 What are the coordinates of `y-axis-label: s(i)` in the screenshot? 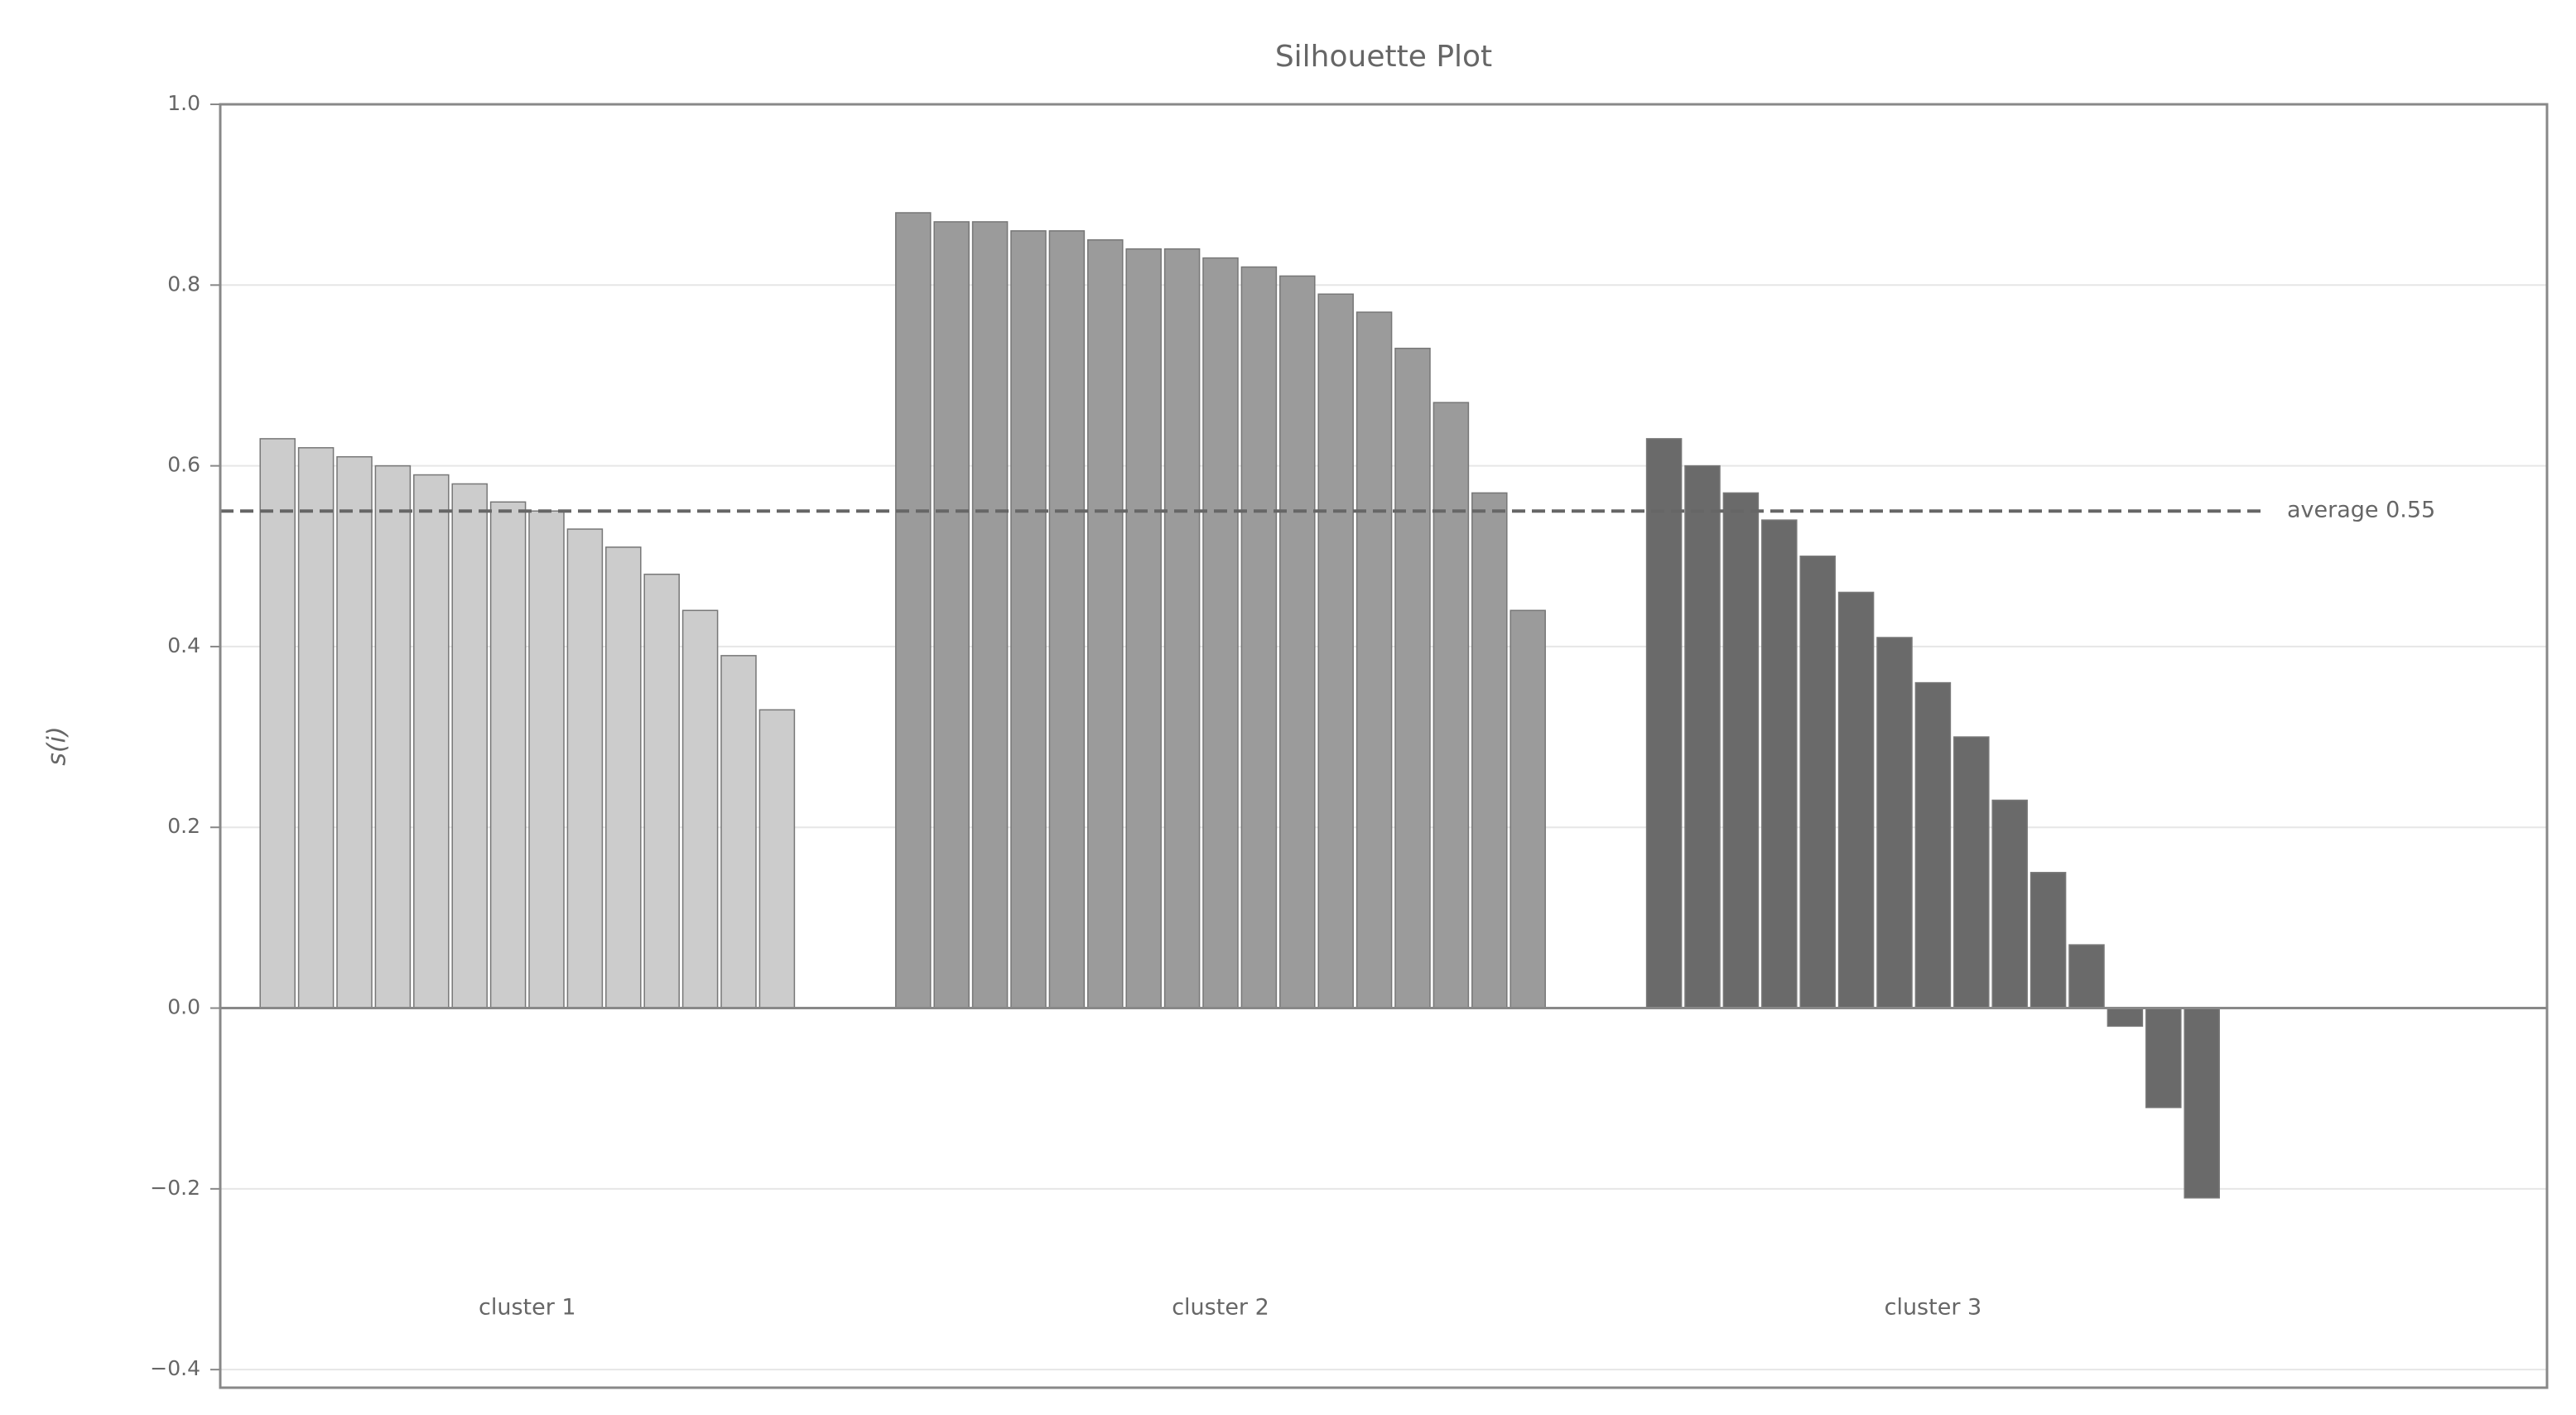 It's located at (57, 745).